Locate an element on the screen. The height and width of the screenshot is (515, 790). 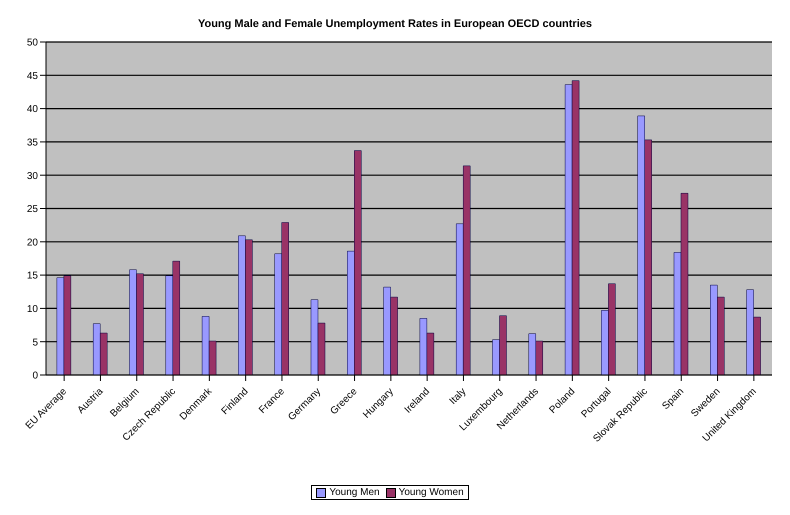
y-tick-label: 50 is located at coordinates (32, 43).